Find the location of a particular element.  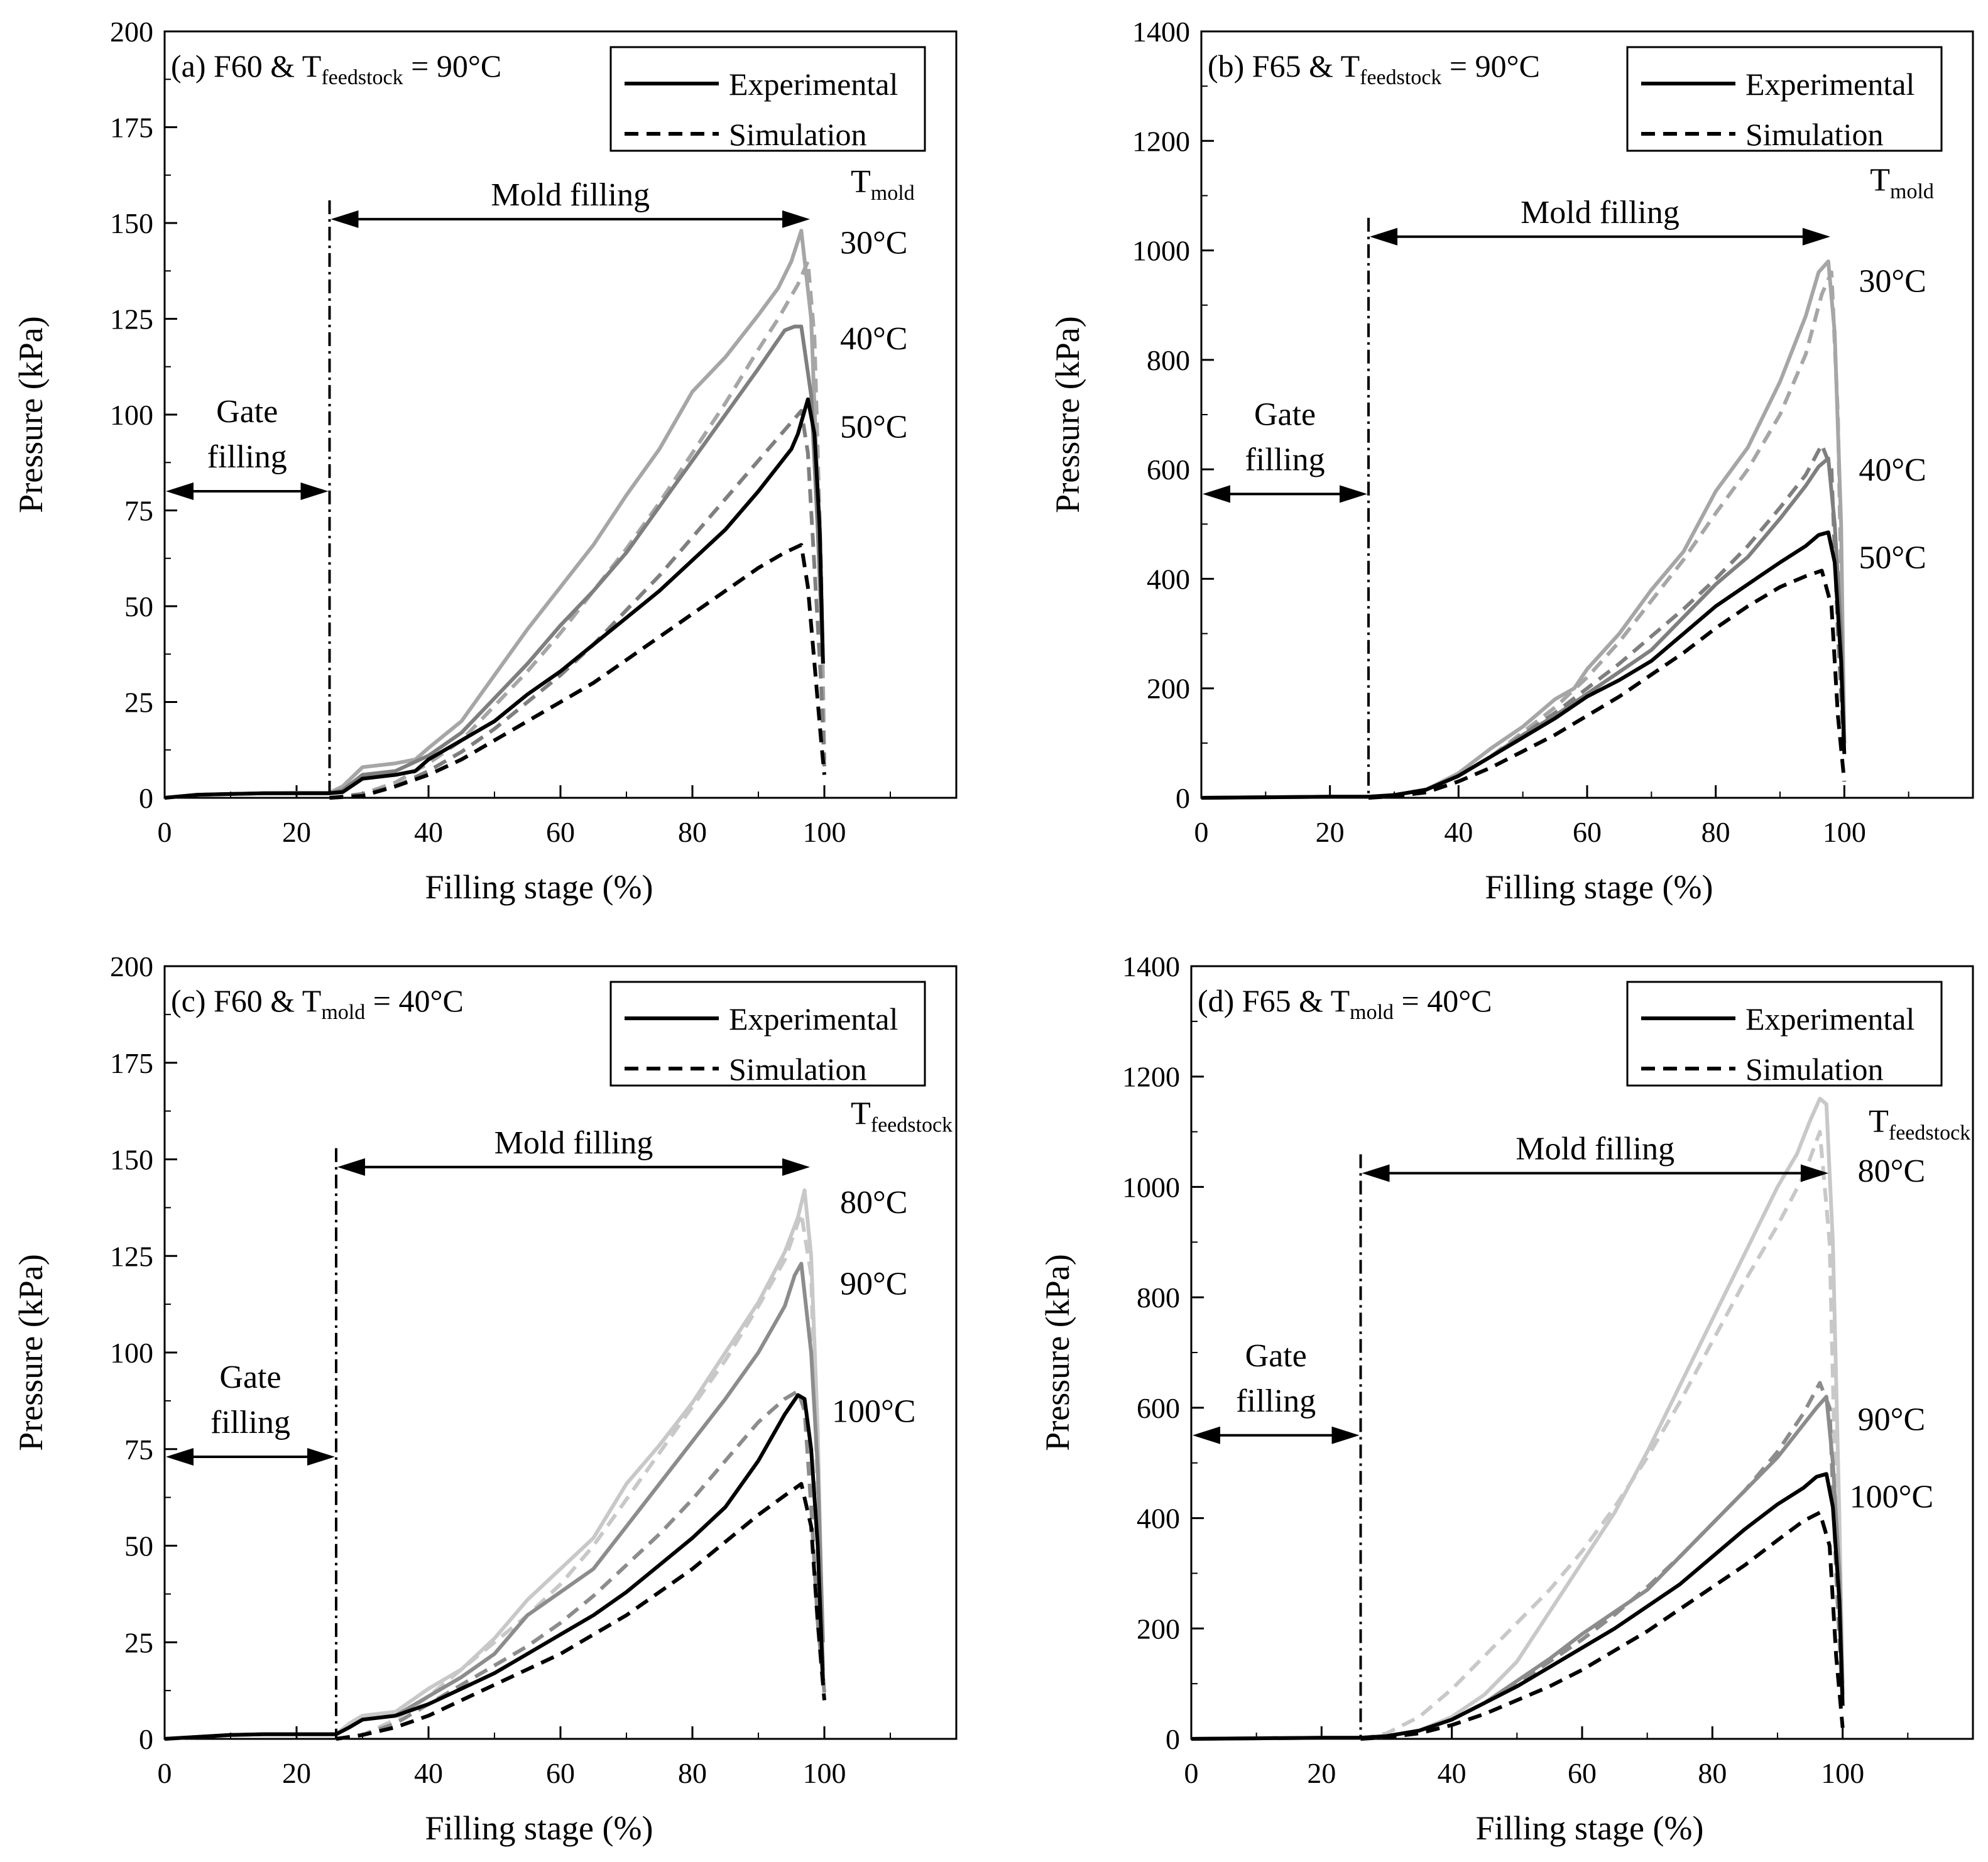

panel-b-series-label: 30°C is located at coordinates (1892, 282).